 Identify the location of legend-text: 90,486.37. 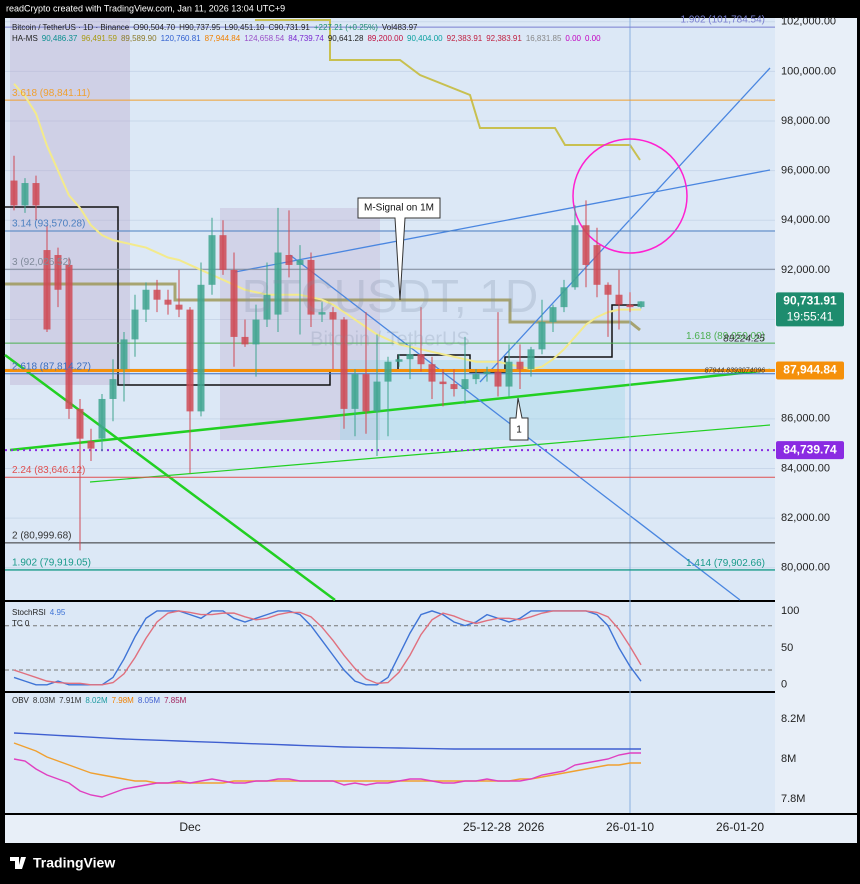
(60, 38).